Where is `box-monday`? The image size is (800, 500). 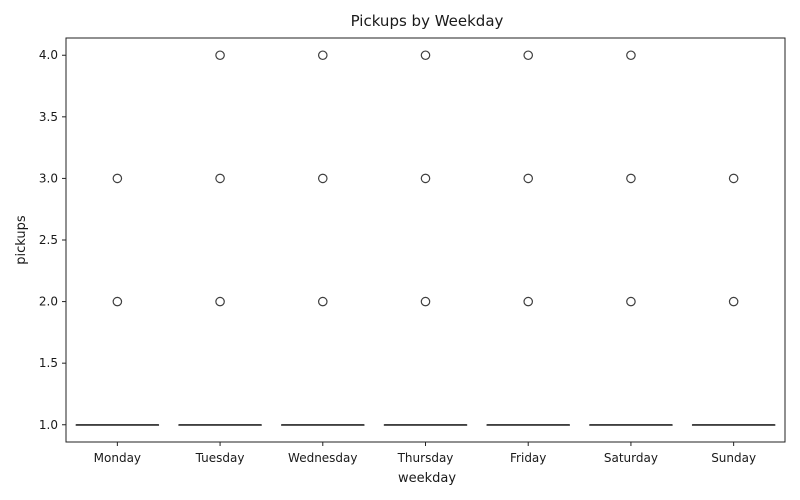 box-monday is located at coordinates (117, 299).